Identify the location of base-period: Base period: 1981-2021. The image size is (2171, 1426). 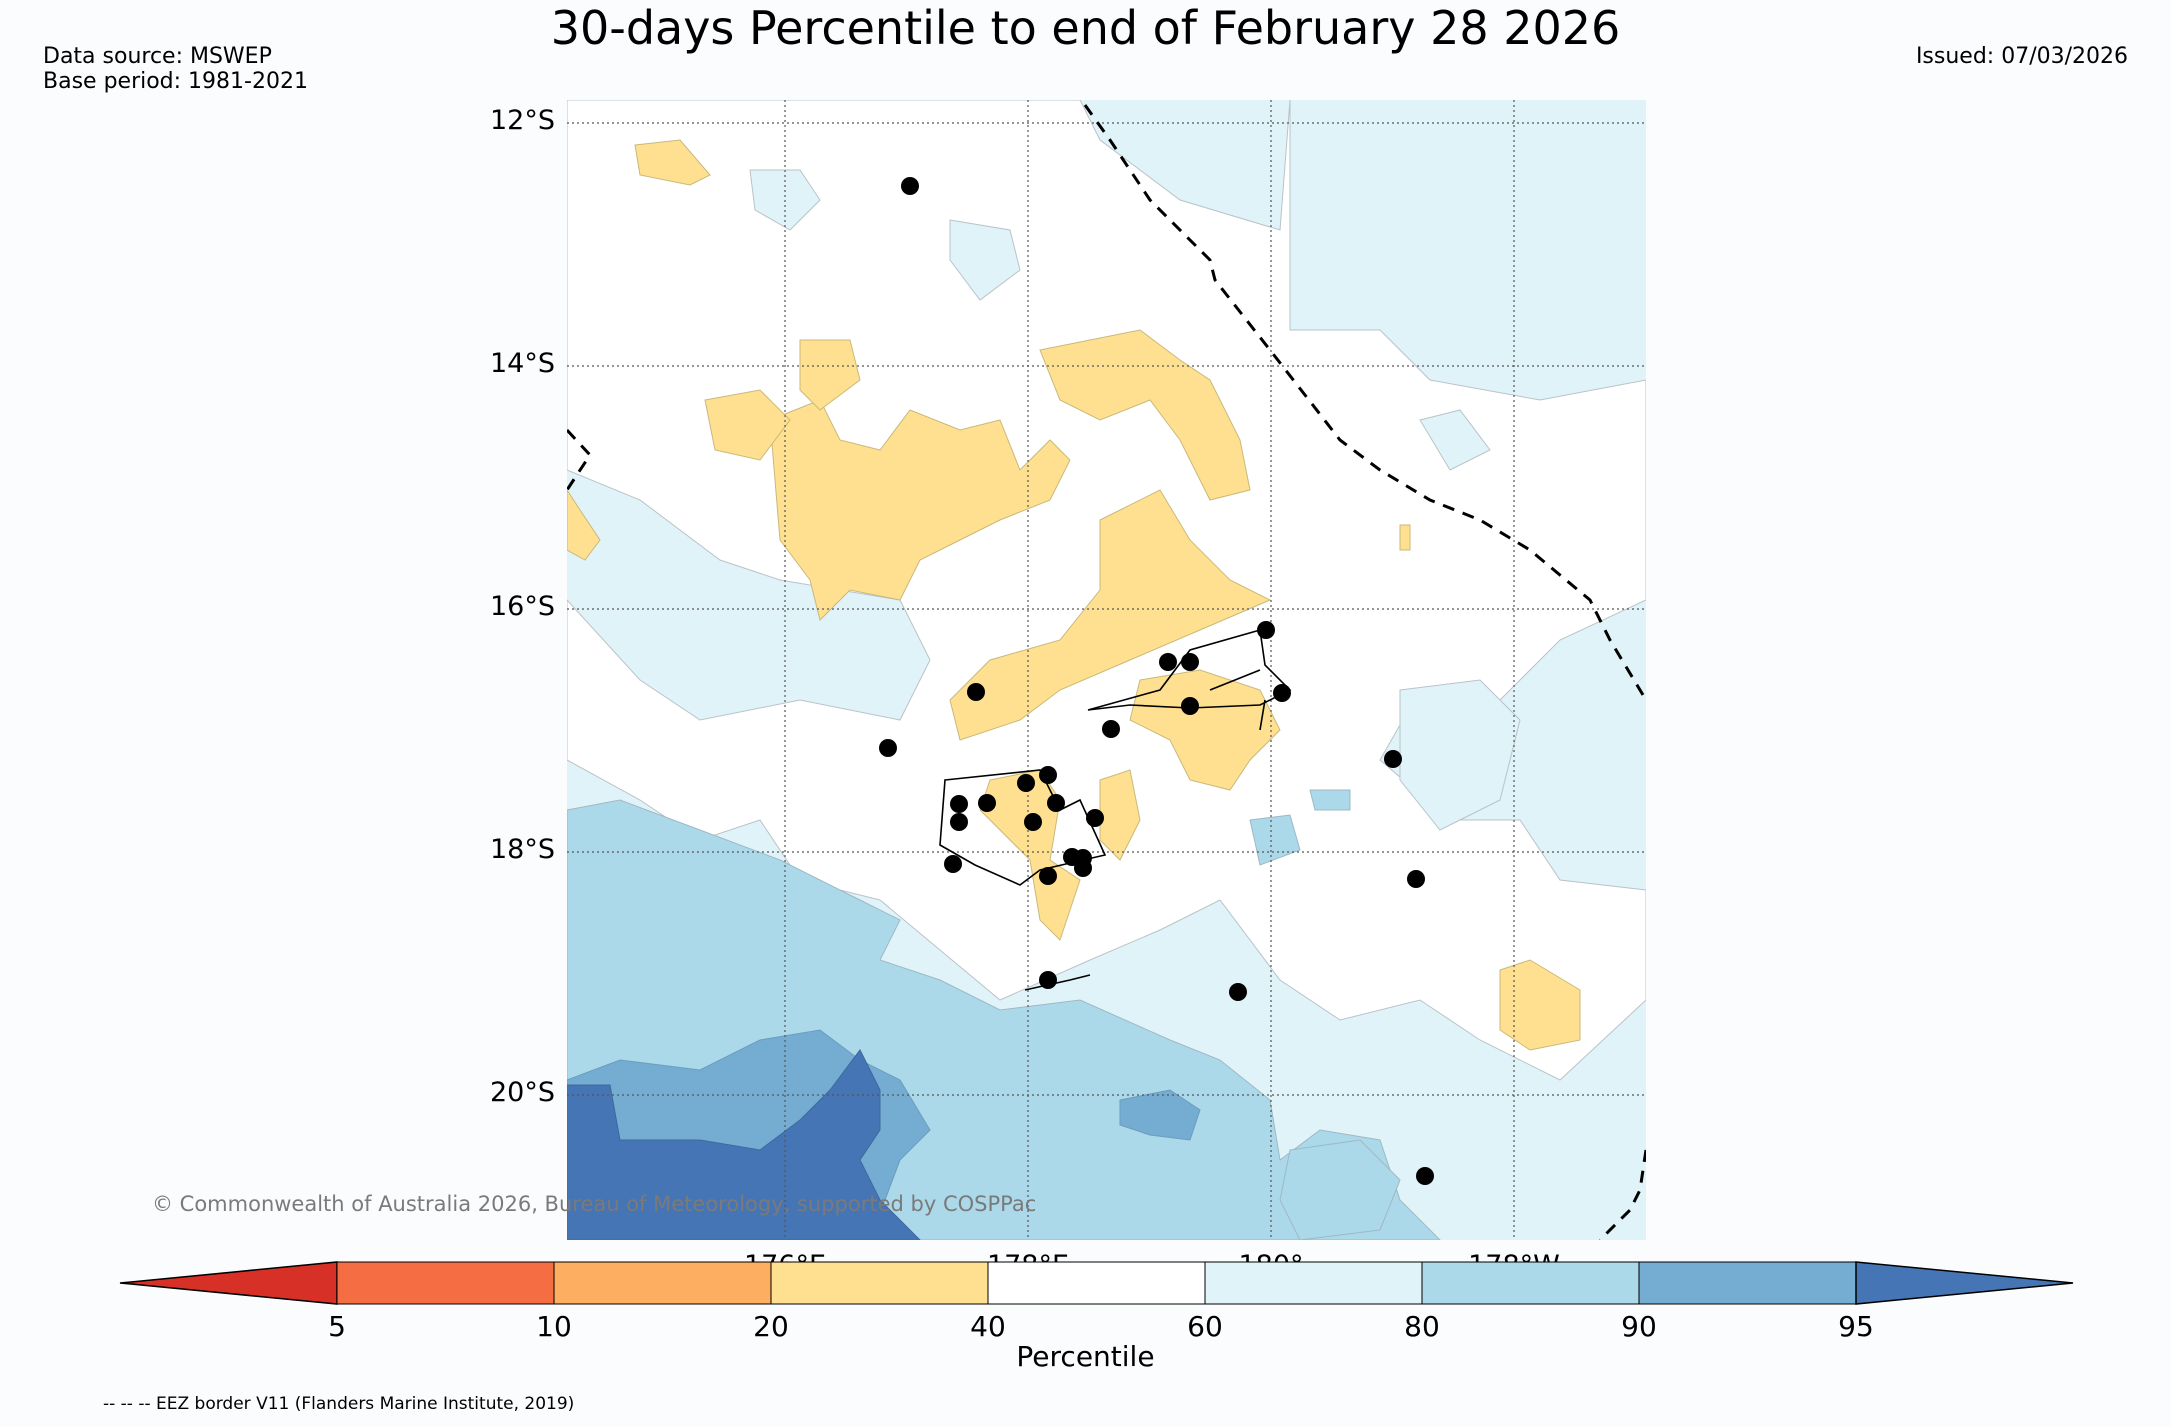
(175, 81).